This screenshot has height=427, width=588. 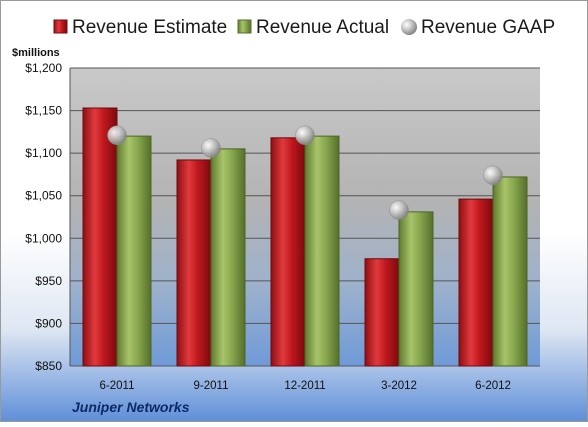 I want to click on legend-swatch-revenue-gaap, so click(x=409, y=27).